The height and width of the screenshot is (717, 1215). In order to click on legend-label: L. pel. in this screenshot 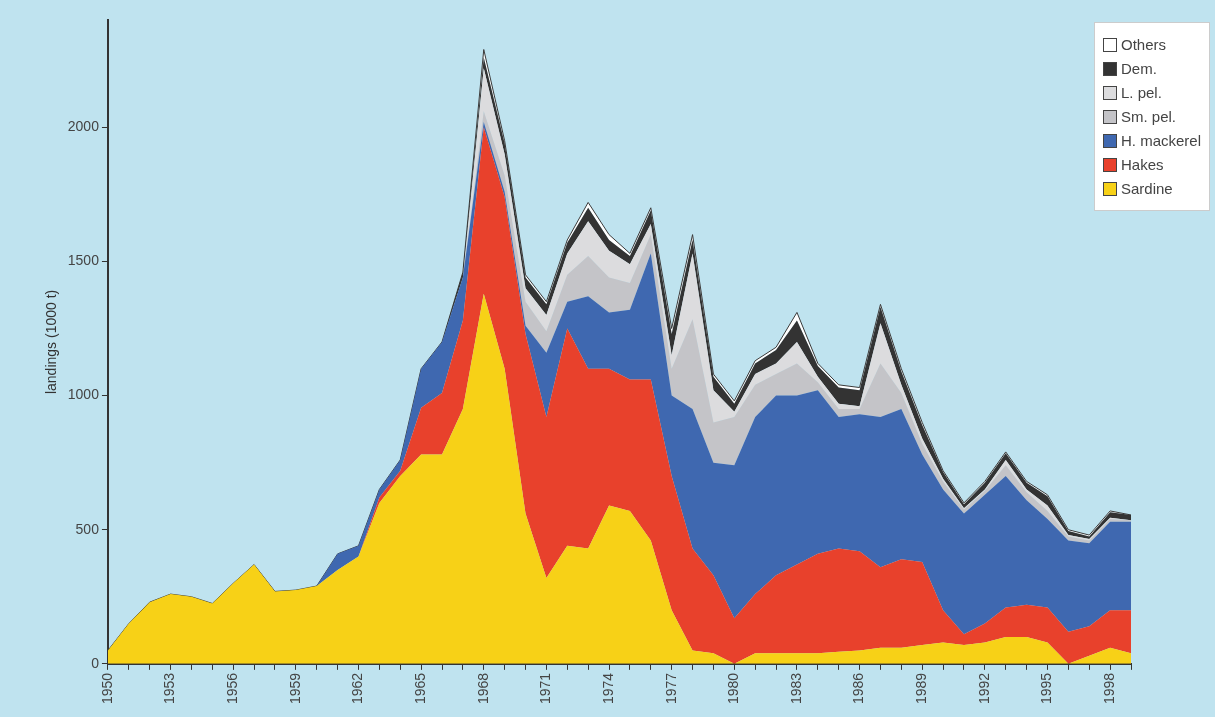, I will do `click(1141, 92)`.